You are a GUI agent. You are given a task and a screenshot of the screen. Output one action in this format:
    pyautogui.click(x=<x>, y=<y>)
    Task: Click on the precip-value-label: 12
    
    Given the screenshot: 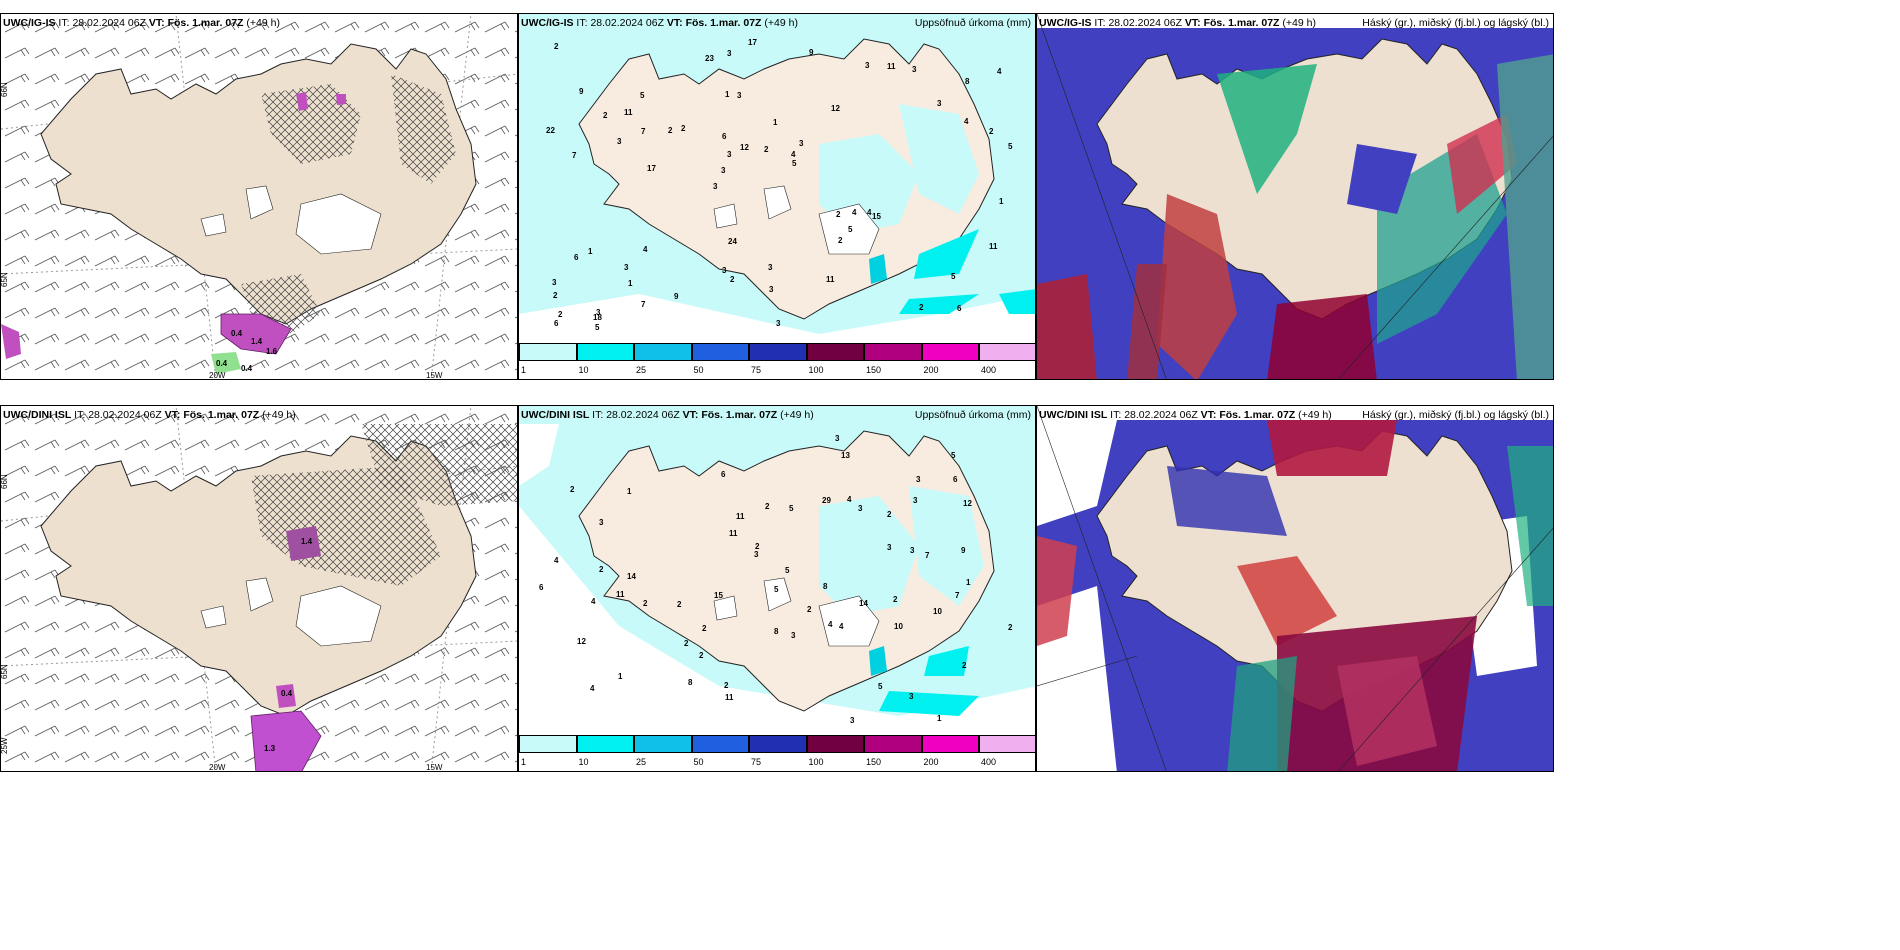 What is the action you would take?
    pyautogui.click(x=967, y=503)
    